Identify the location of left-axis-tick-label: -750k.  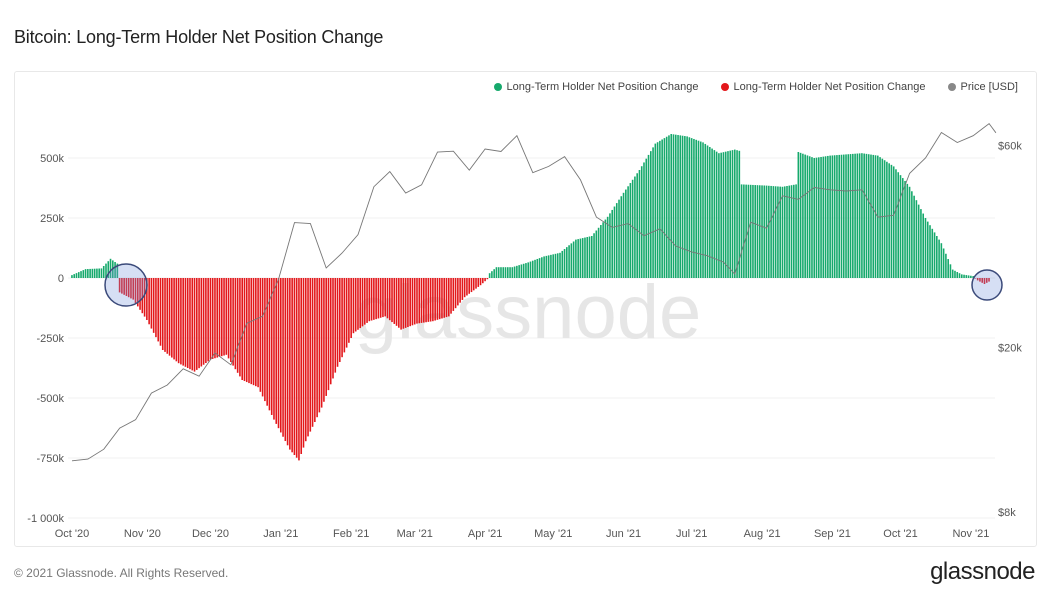
(50, 459).